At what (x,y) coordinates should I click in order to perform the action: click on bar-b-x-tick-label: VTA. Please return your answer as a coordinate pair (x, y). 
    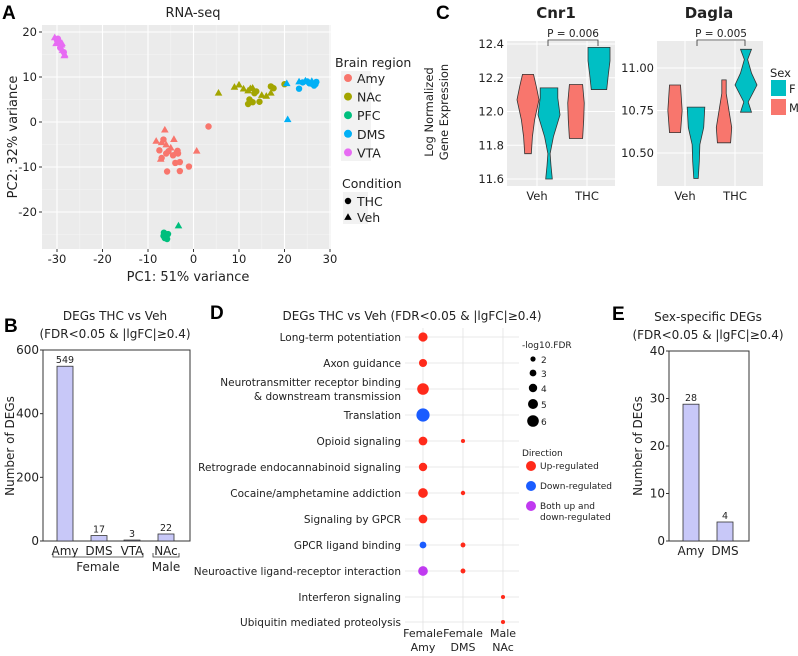
    Looking at the image, I should click on (133, 551).